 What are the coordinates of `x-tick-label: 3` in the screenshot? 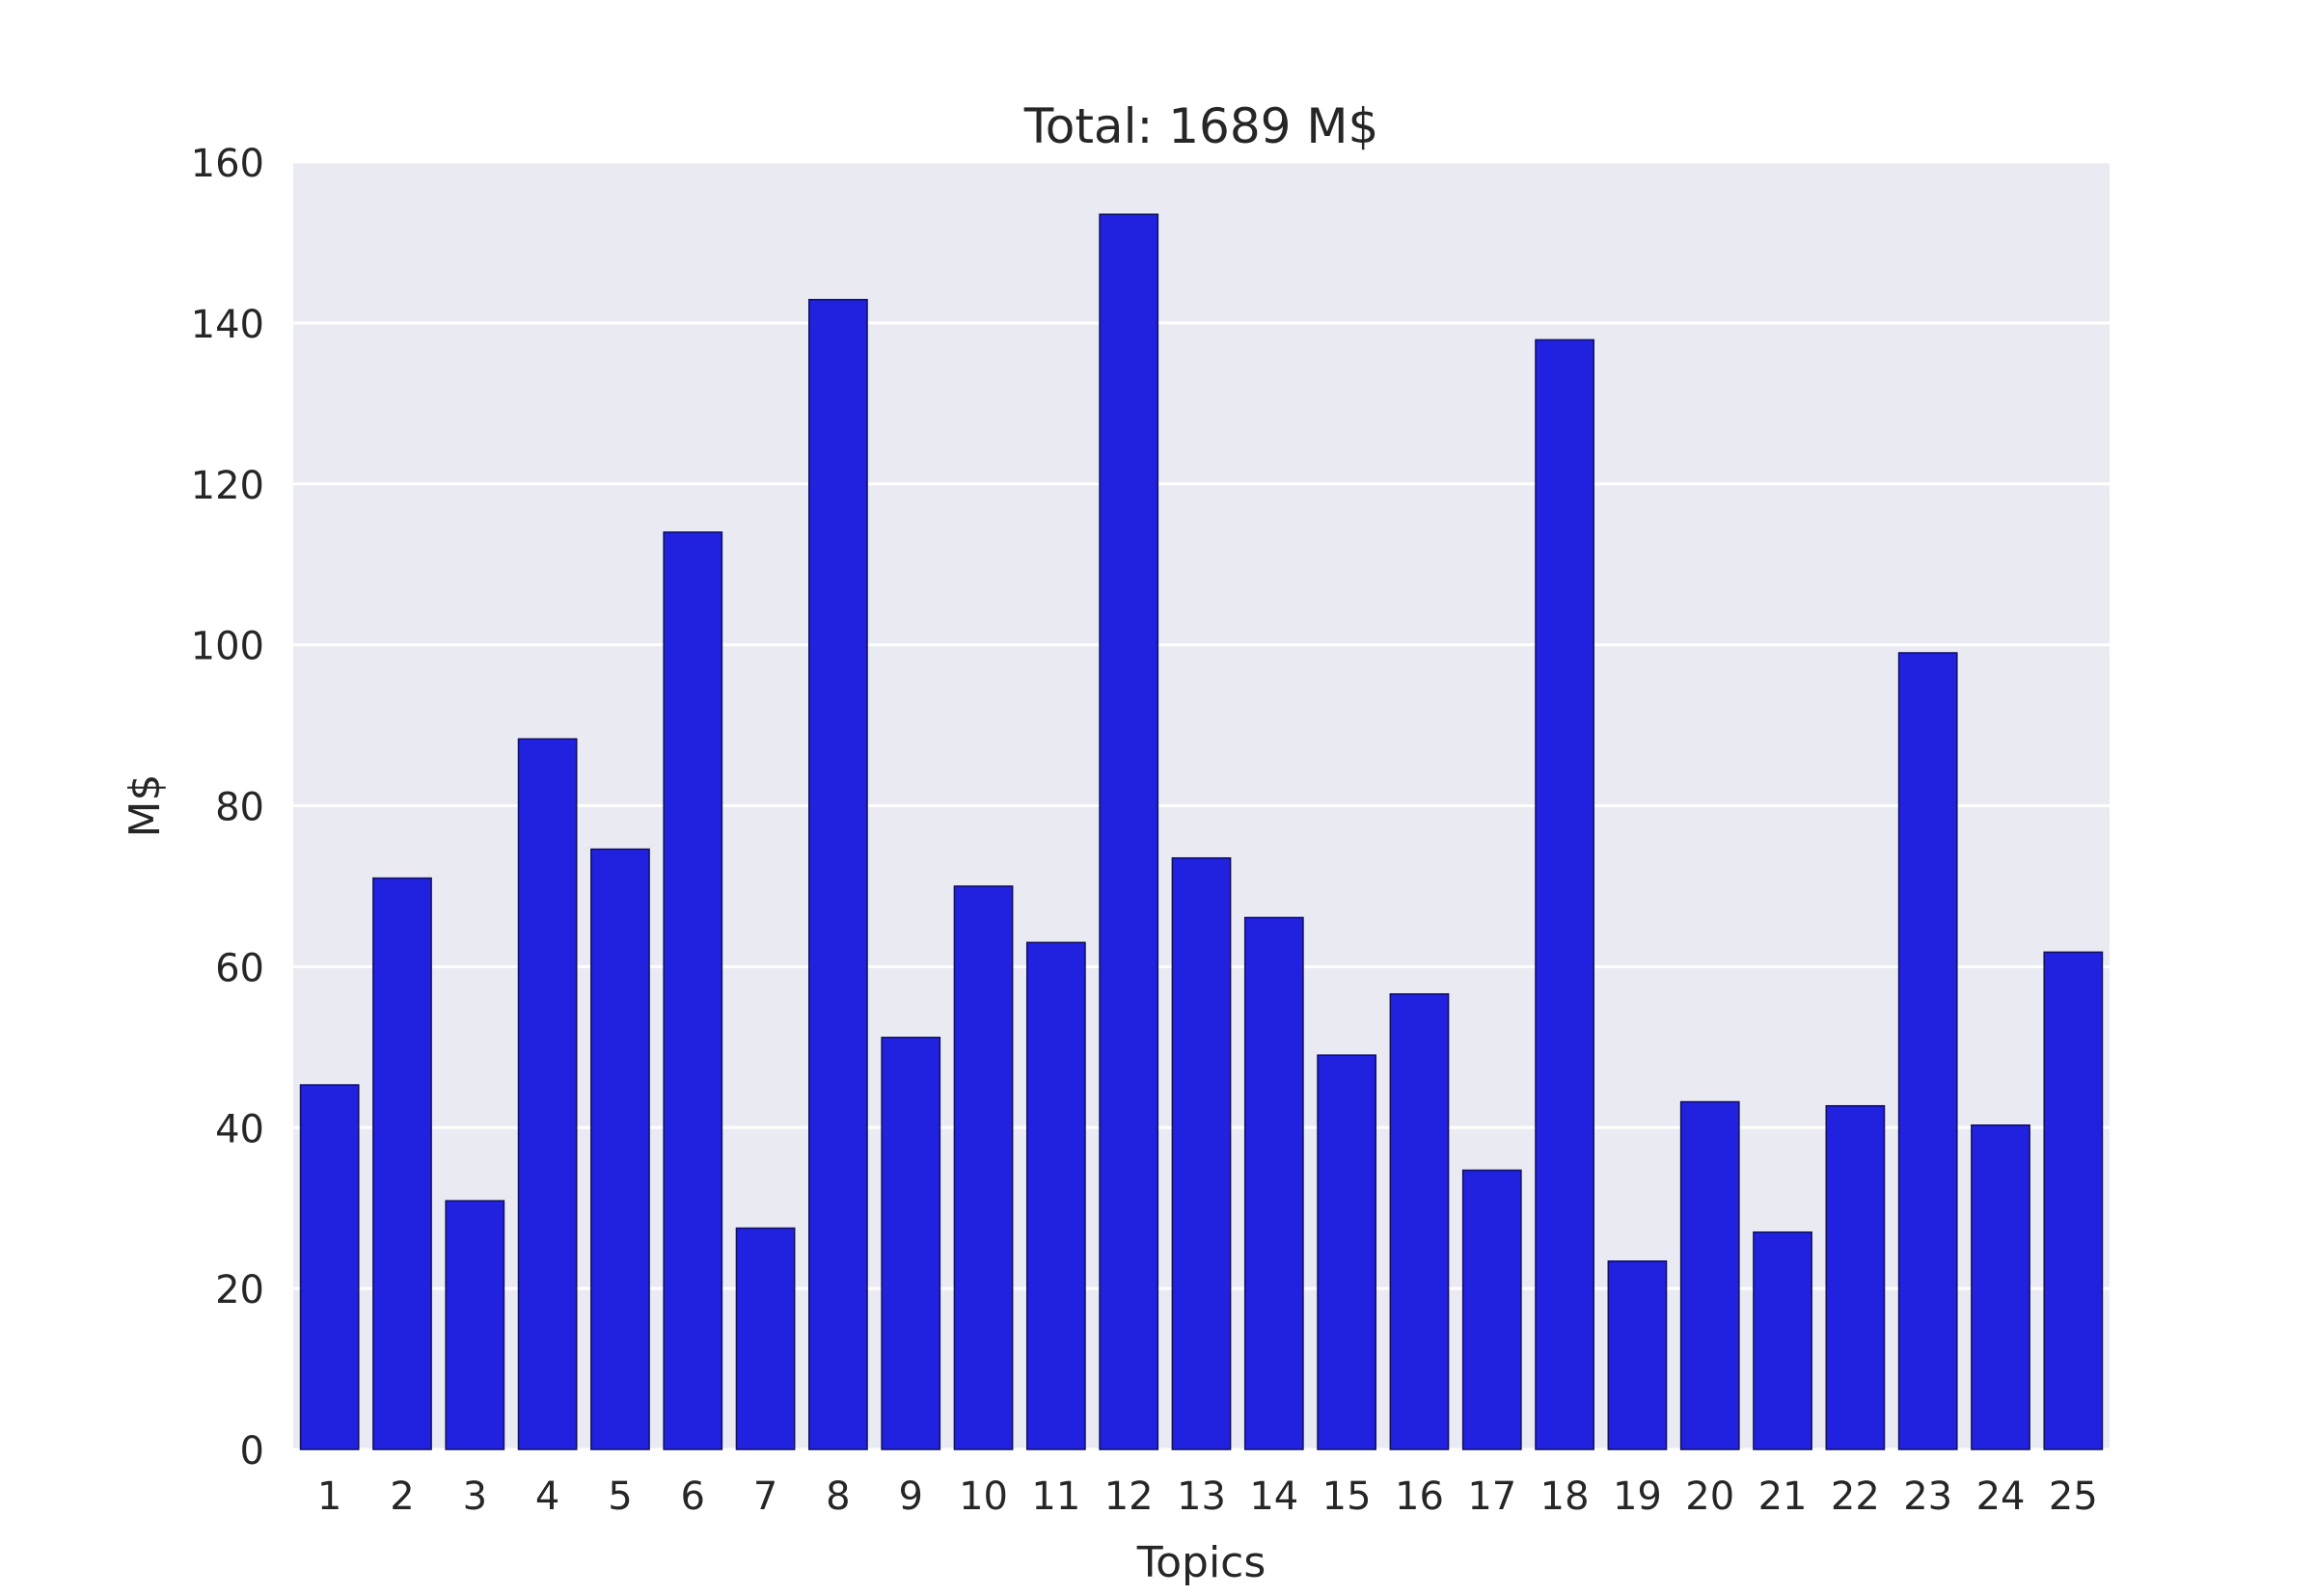 It's located at (475, 1497).